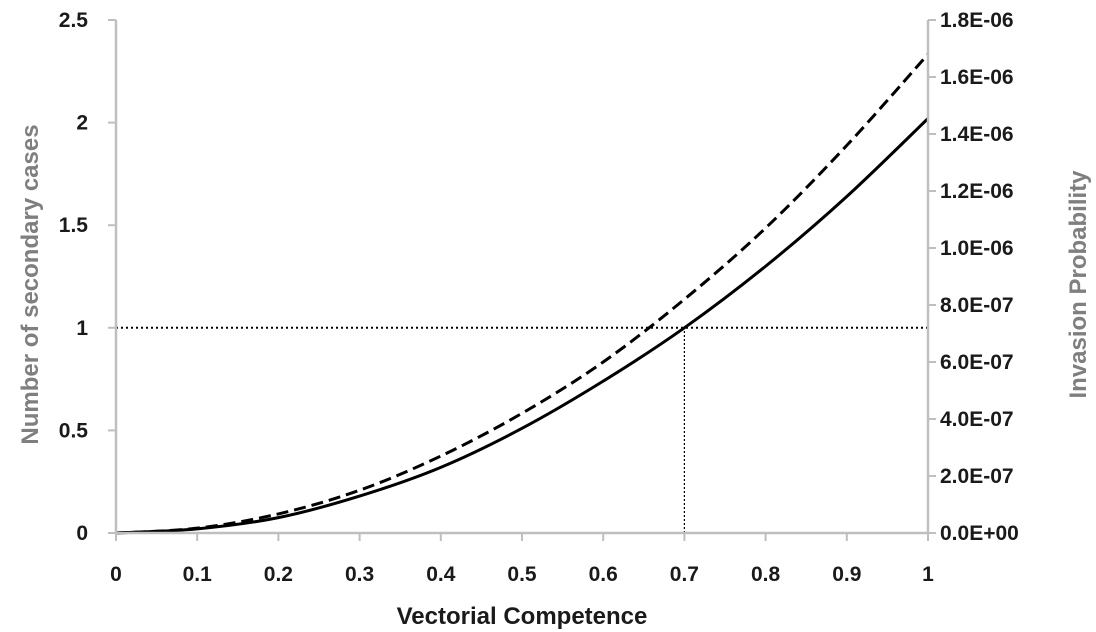  What do you see at coordinates (82, 533) in the screenshot?
I see `y-tick-label: 0` at bounding box center [82, 533].